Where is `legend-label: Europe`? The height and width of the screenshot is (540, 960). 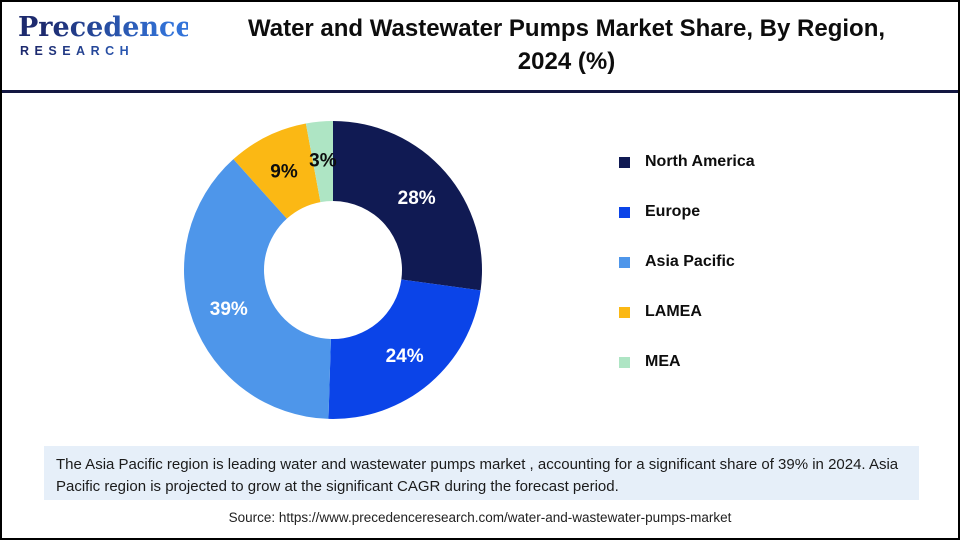 legend-label: Europe is located at coordinates (673, 211).